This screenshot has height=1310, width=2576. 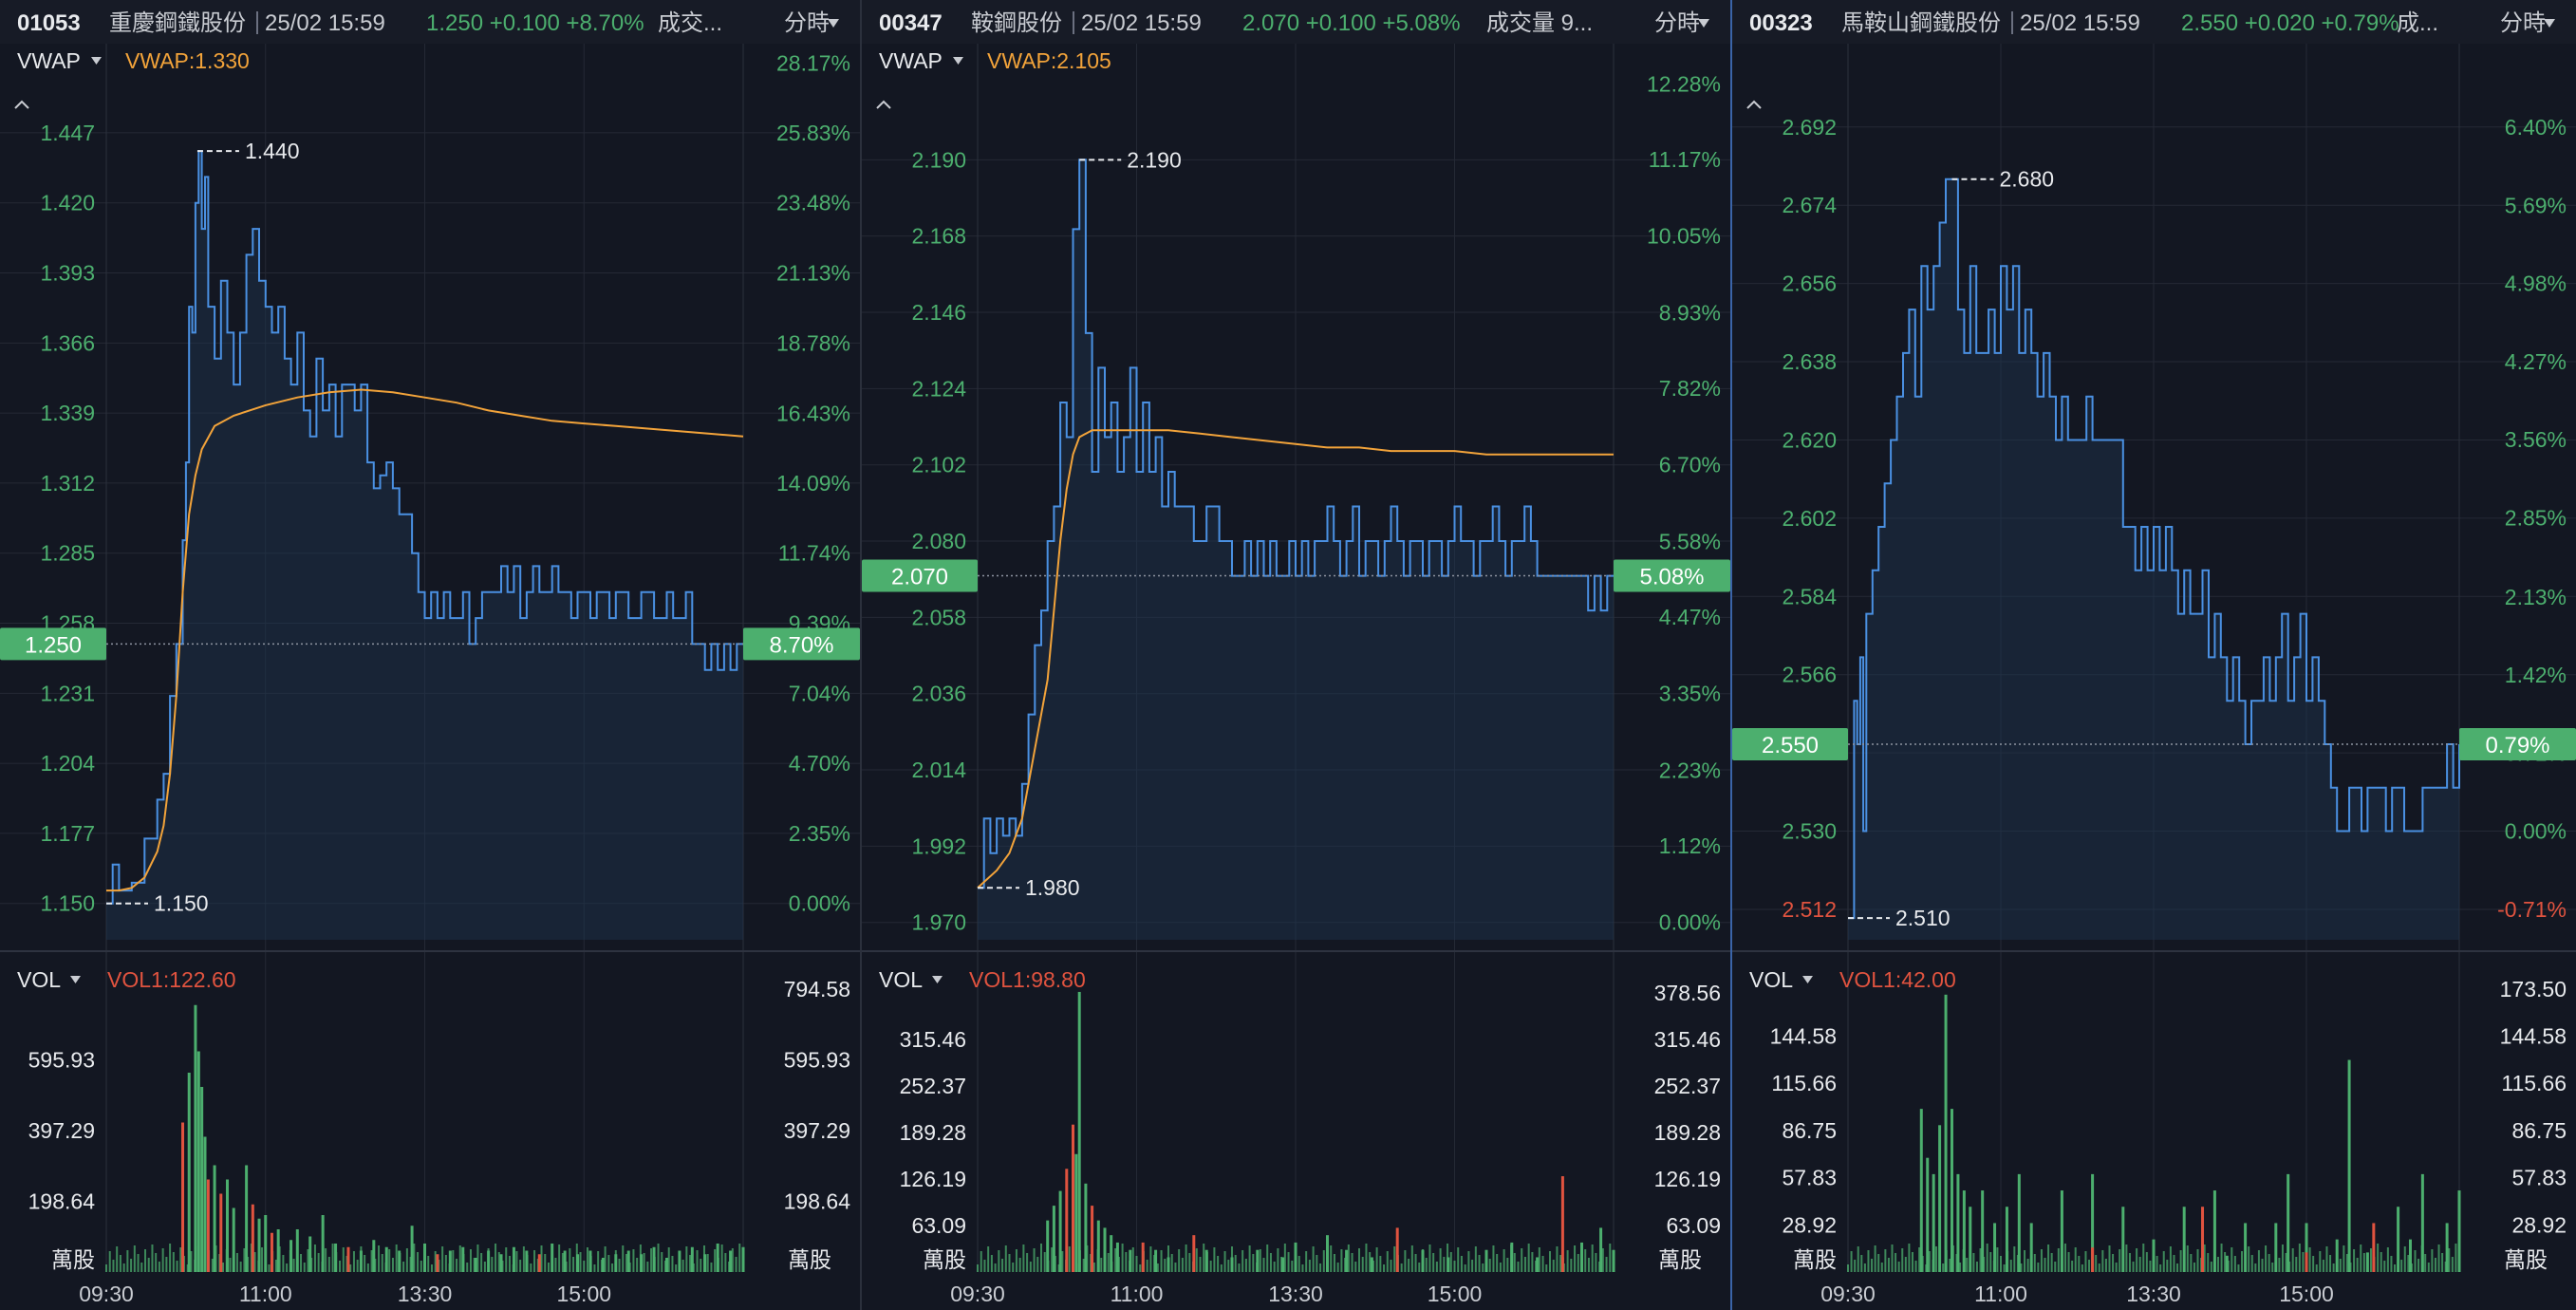 What do you see at coordinates (178, 23) in the screenshot?
I see `stock-name: 重慶鋼鐵股份` at bounding box center [178, 23].